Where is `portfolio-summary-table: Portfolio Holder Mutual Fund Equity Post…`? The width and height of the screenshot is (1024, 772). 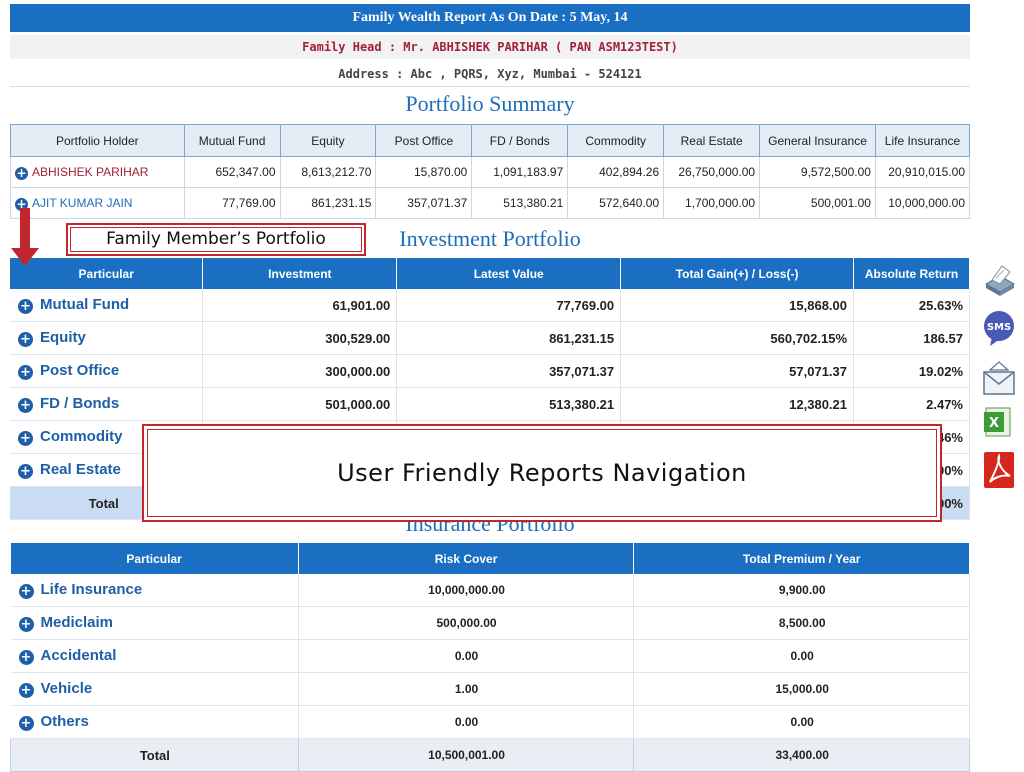
portfolio-summary-table: Portfolio Holder Mutual Fund Equity Post… is located at coordinates (490, 171).